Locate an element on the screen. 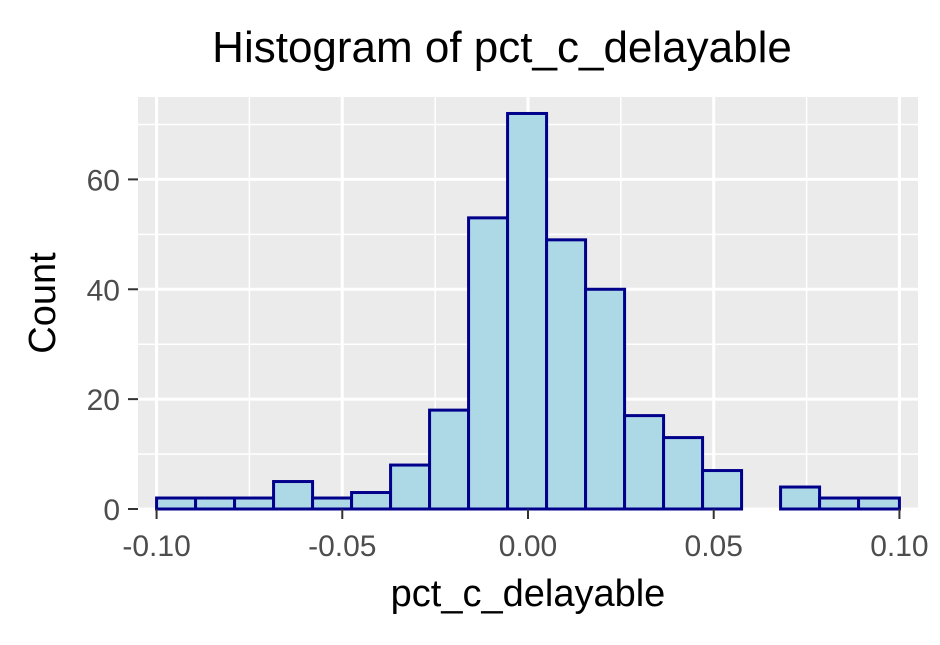 Image resolution: width=940 pixels, height=645 pixels. y-tick-label: 40 is located at coordinates (103, 290).